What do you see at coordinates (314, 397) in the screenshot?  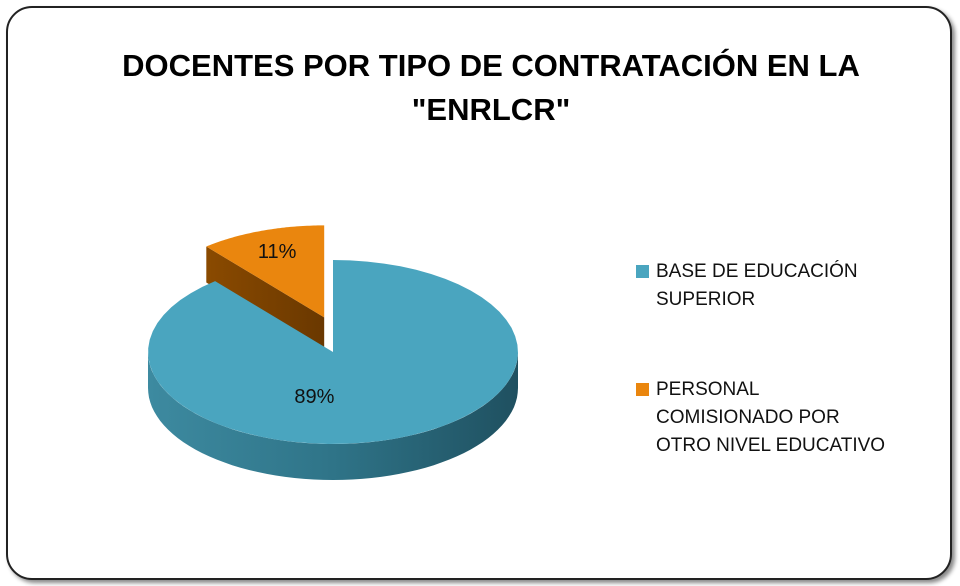 I see `data-label: 89%` at bounding box center [314, 397].